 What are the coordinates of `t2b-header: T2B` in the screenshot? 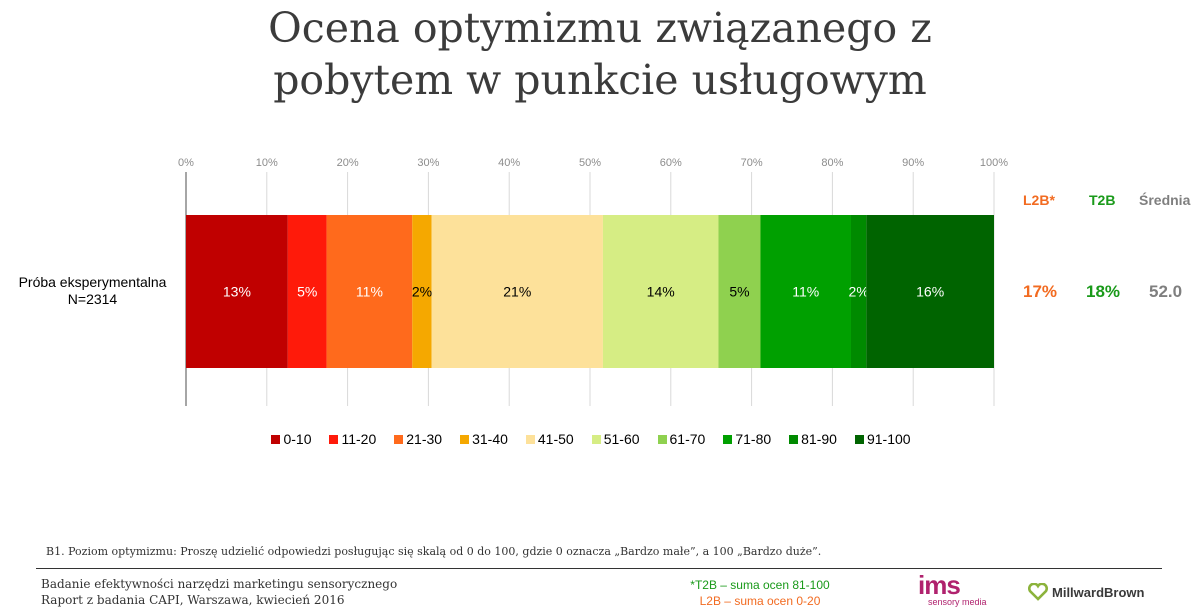 It's located at (1102, 200).